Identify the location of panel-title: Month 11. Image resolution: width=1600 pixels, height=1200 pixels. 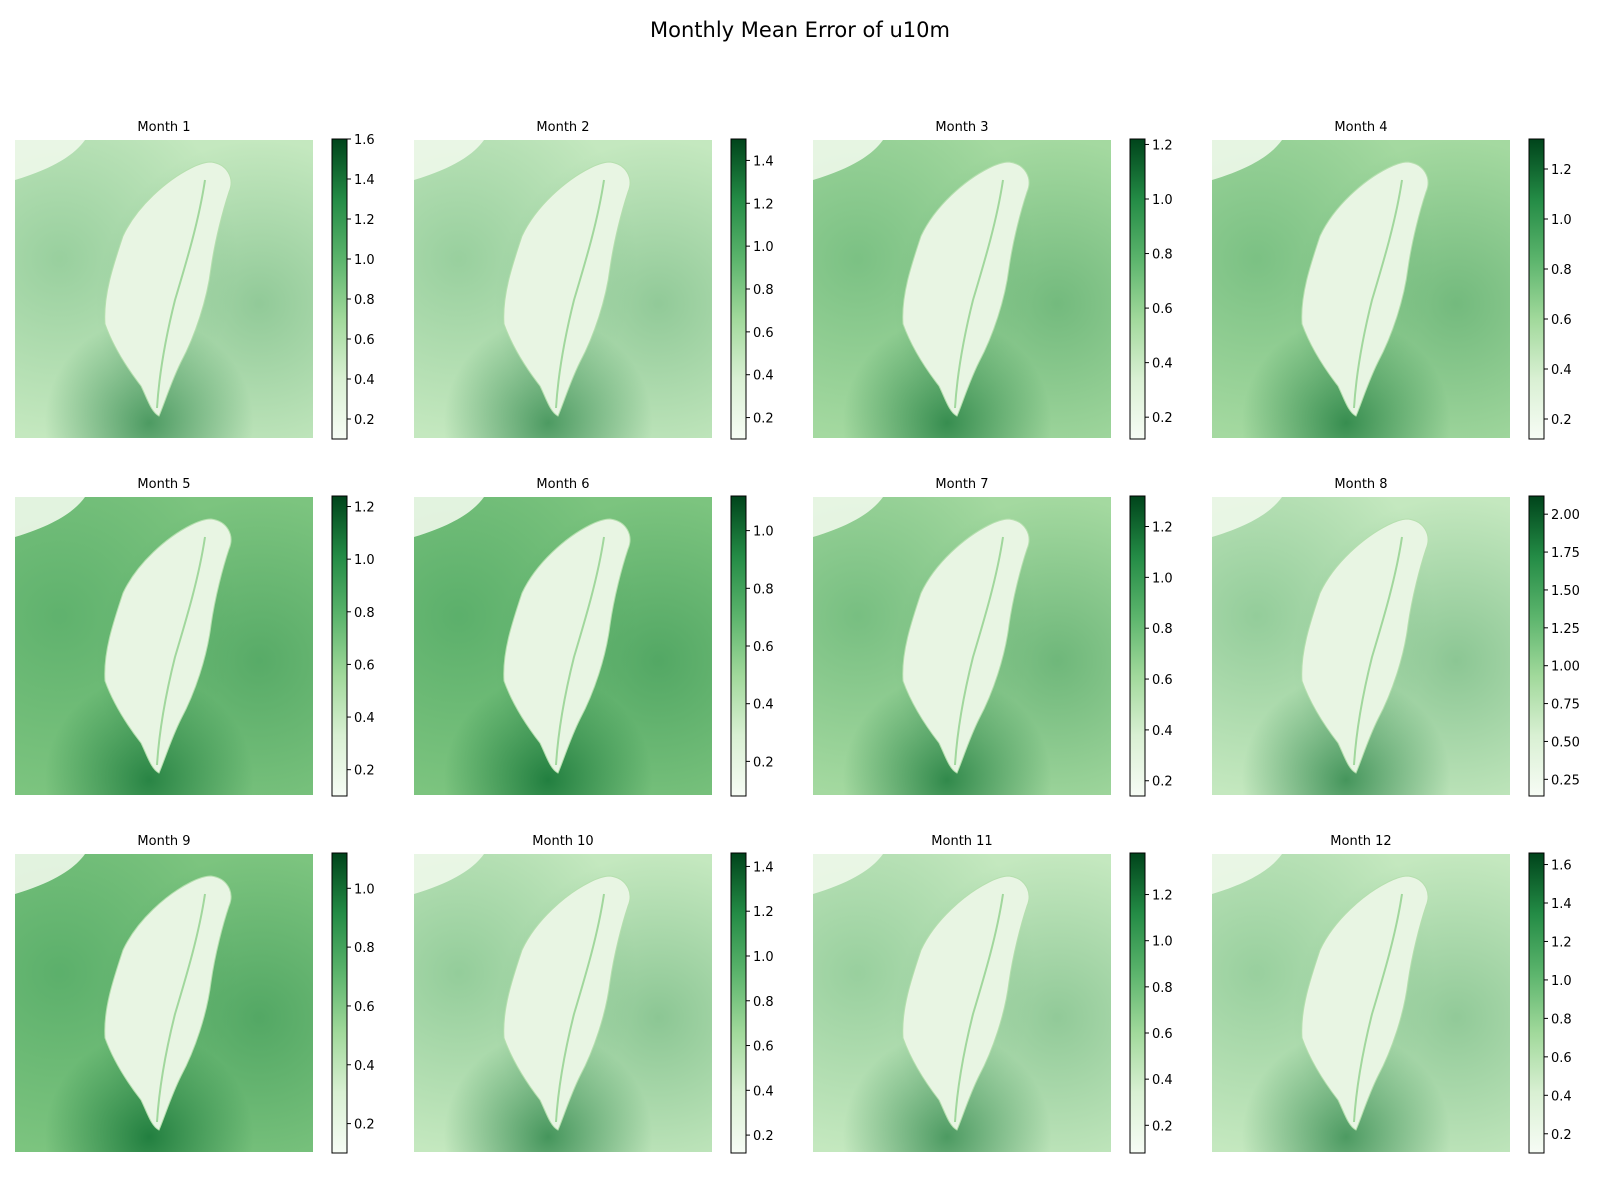
(961, 841).